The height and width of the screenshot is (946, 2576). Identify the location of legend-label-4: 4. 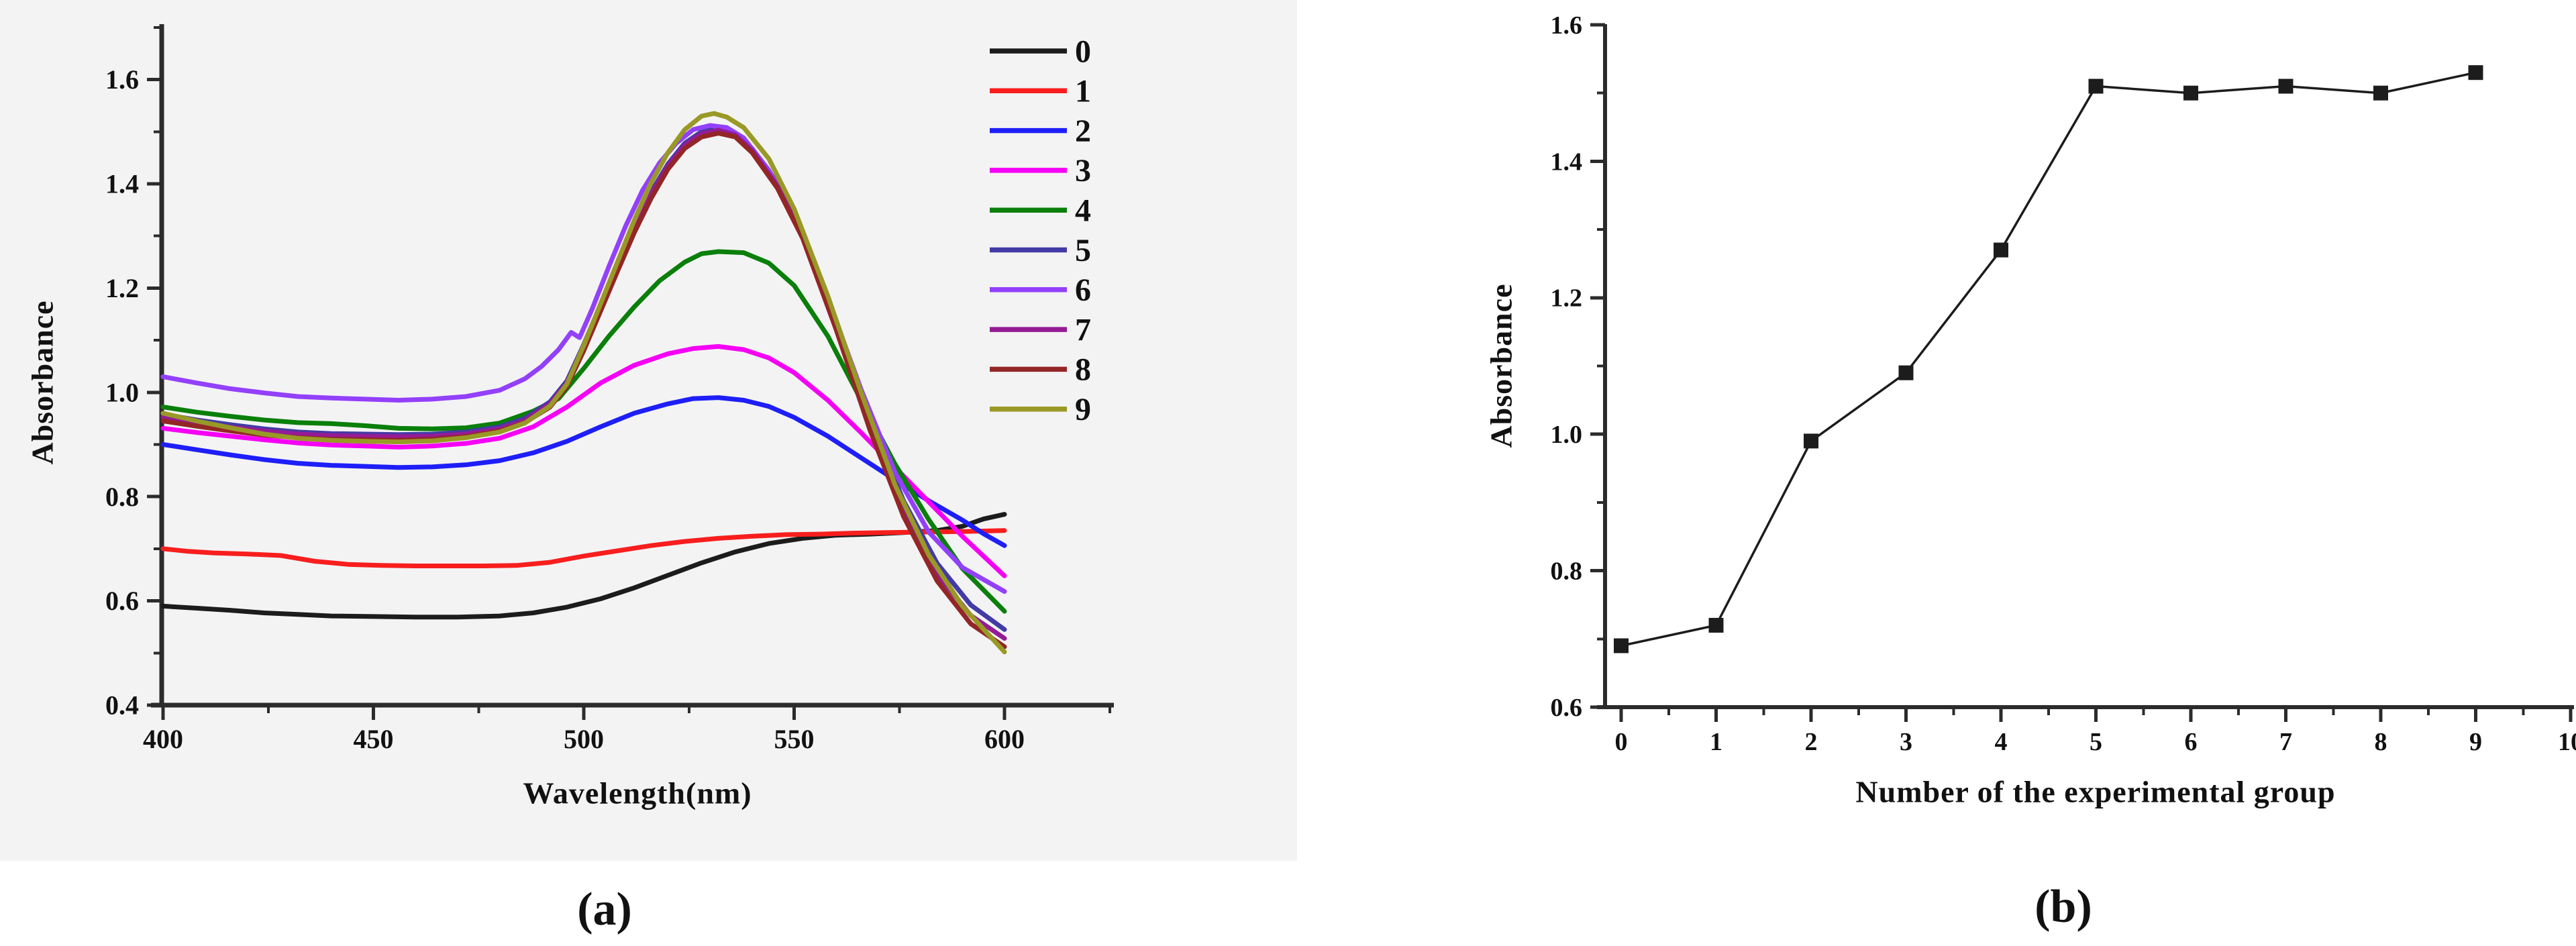
(1083, 211).